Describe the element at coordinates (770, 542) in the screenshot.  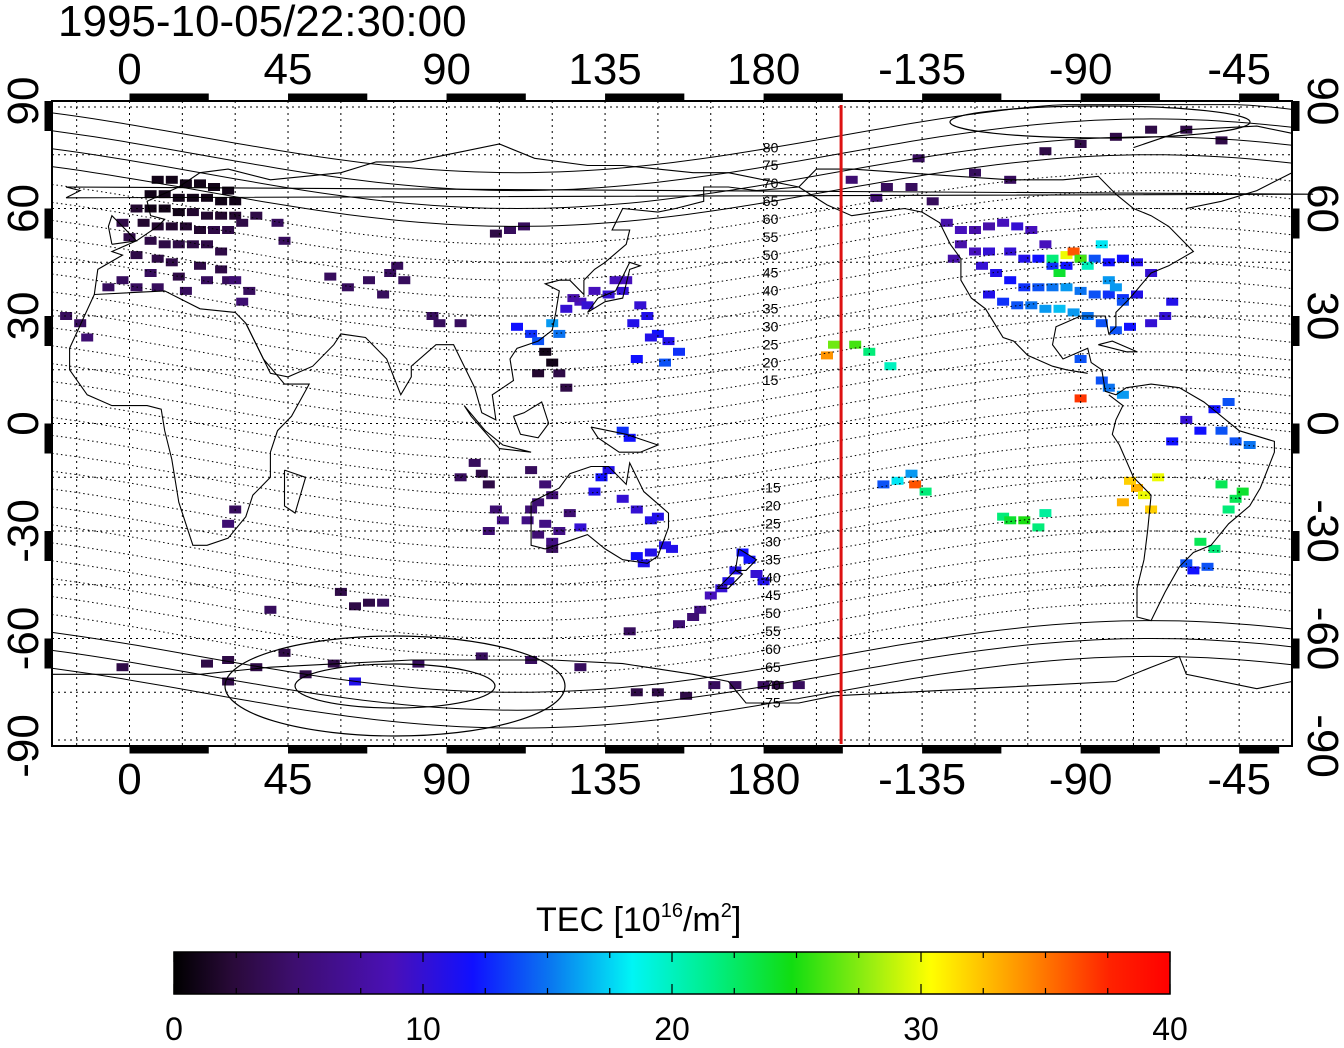
I see `magnetic-latitude-label: -30` at that location.